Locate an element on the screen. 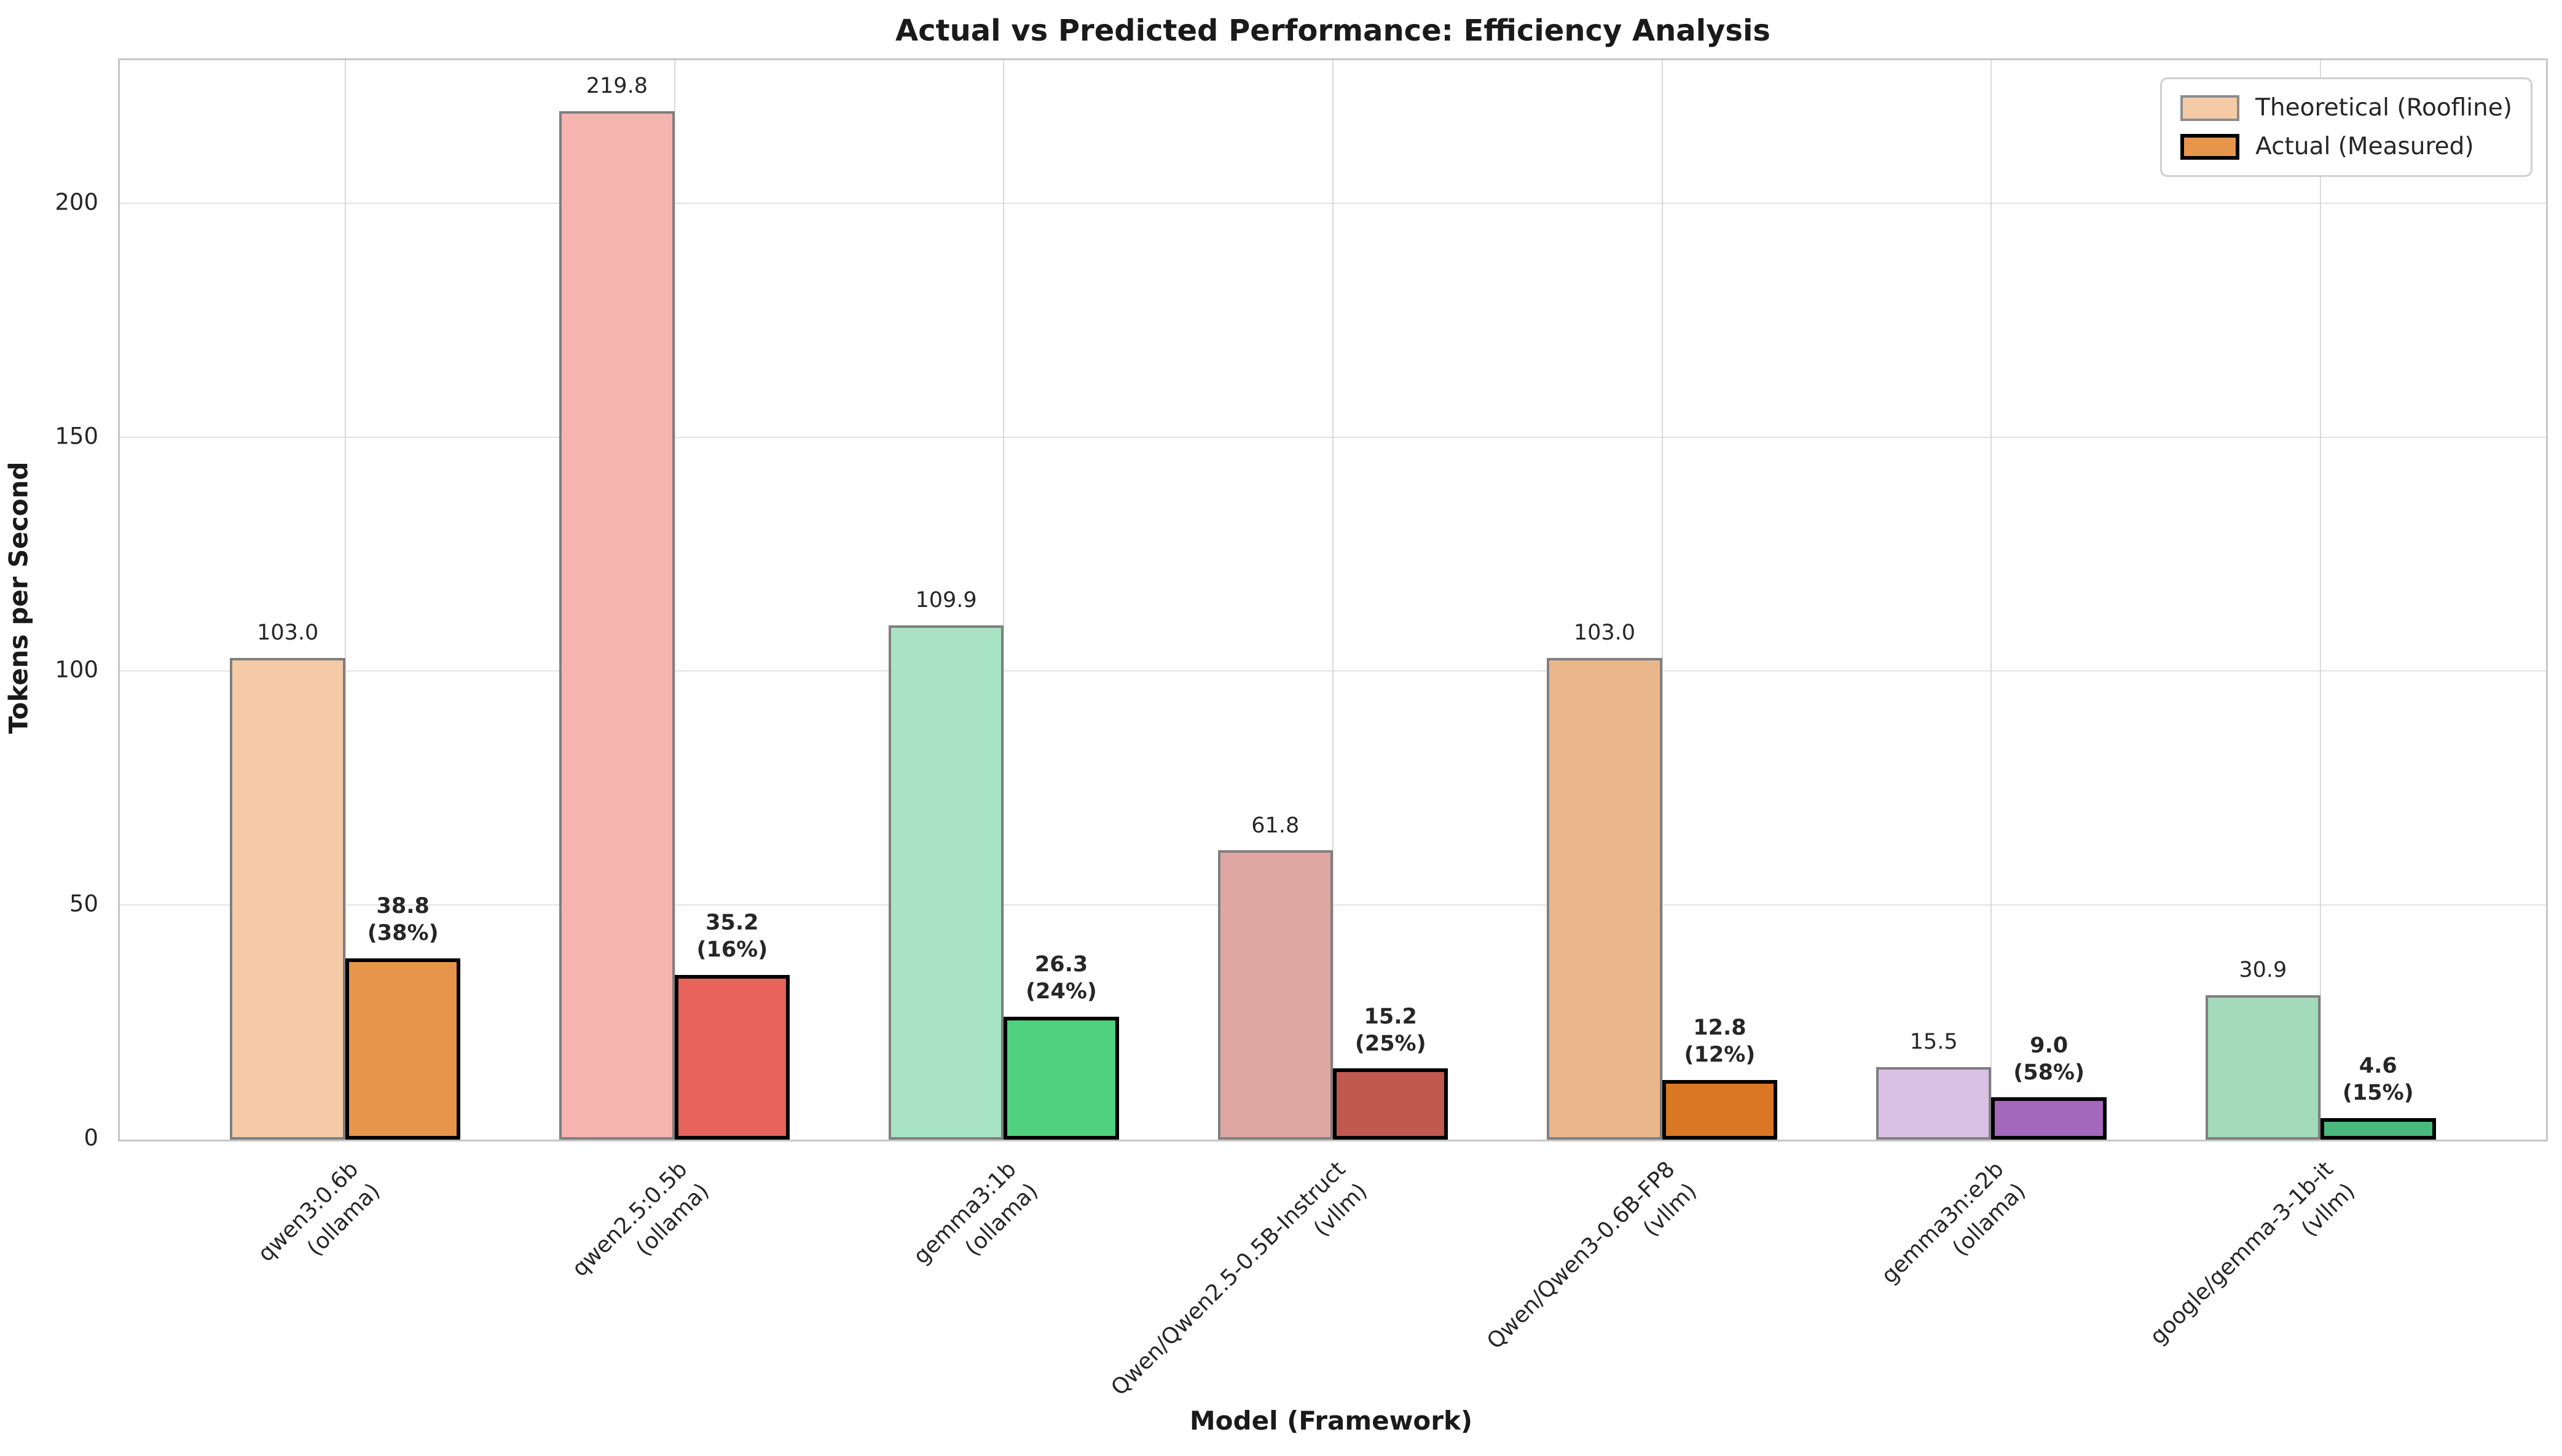 Image resolution: width=2562 pixels, height=1456 pixels. theoretical-value-label: 219.8 is located at coordinates (617, 86).